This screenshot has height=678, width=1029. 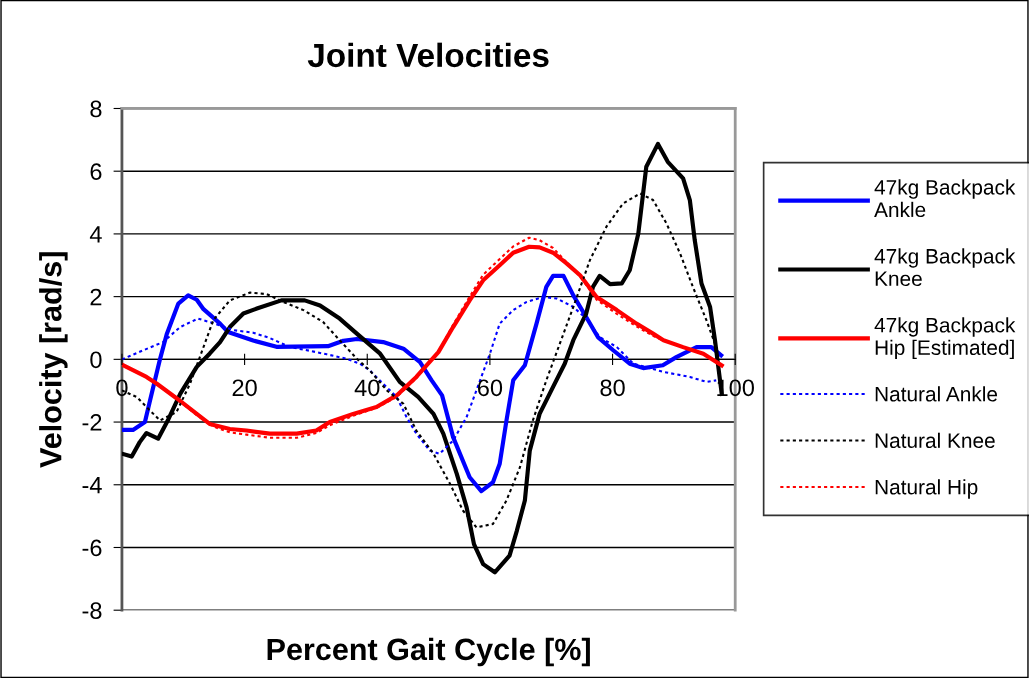 What do you see at coordinates (53, 360) in the screenshot?
I see `y-axis-title: Velocity [rad/s]` at bounding box center [53, 360].